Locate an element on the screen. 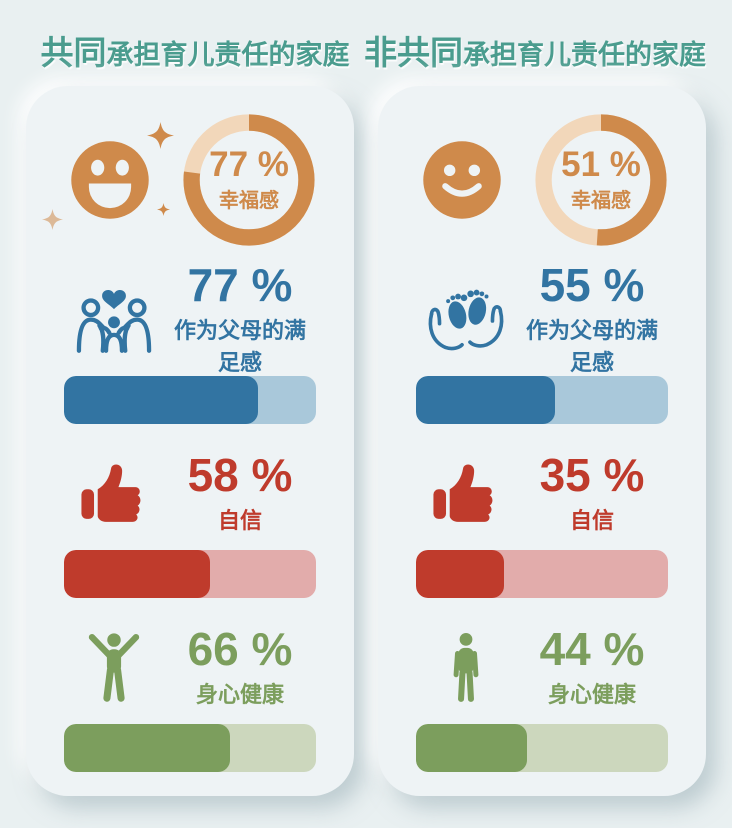  title-strong: 共同 is located at coordinates (73, 52).